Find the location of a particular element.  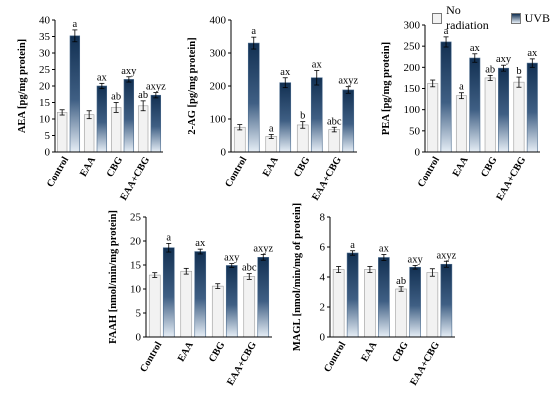

y-tick-label: 4 is located at coordinates (323, 278).